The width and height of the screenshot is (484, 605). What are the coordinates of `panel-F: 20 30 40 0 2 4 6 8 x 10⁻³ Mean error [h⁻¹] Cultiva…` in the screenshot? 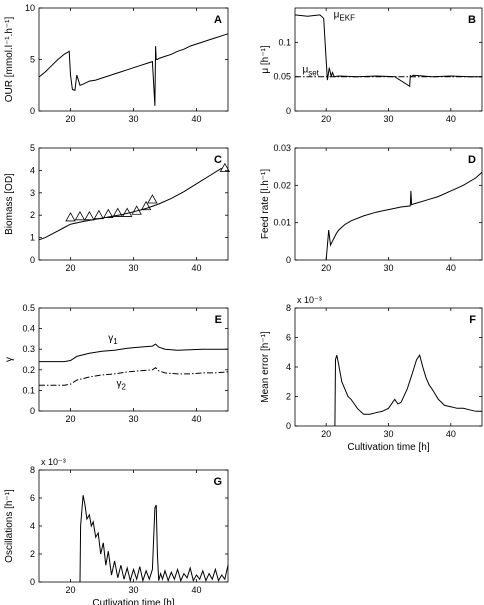 It's located at (371, 374).